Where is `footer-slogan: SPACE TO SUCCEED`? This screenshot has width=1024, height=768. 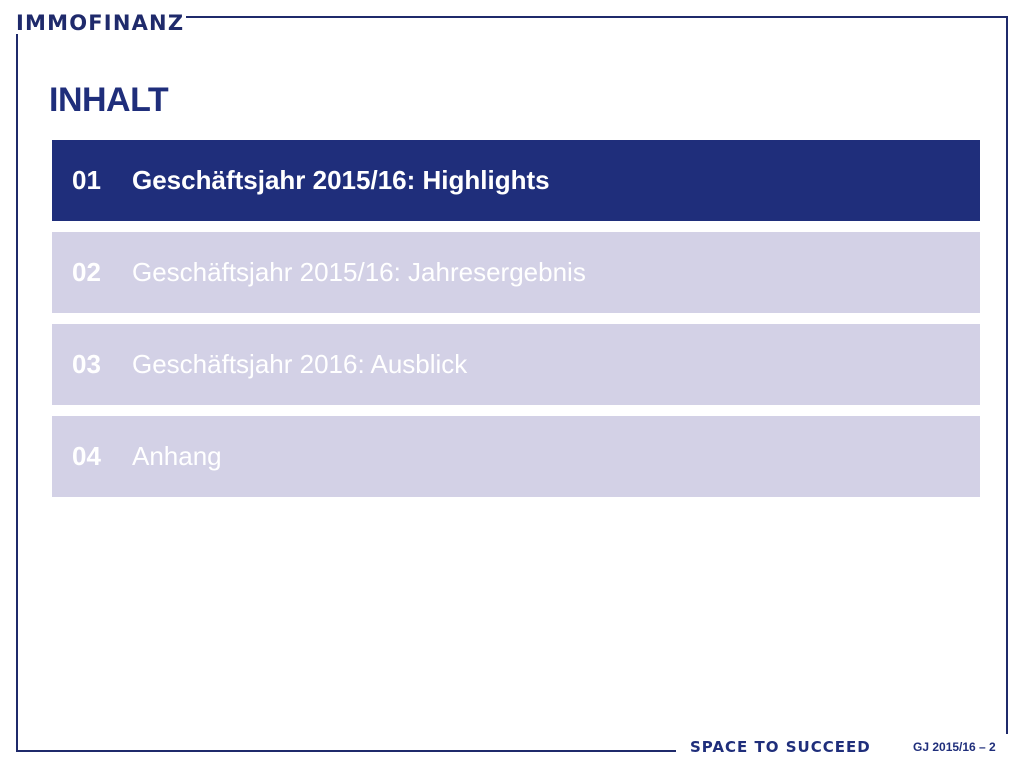
footer-slogan: SPACE TO SUCCEED is located at coordinates (780, 747).